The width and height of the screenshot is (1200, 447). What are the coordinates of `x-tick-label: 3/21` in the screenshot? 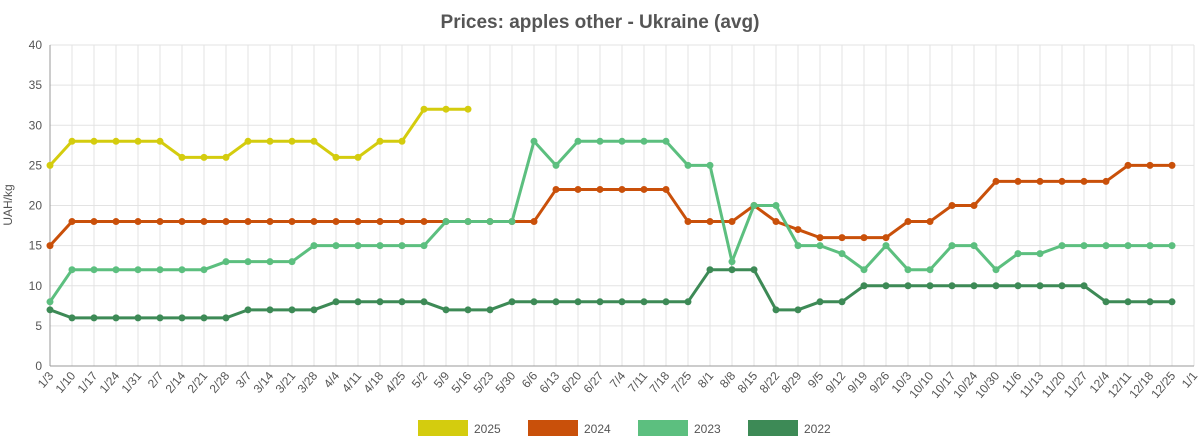 It's located at (286, 382).